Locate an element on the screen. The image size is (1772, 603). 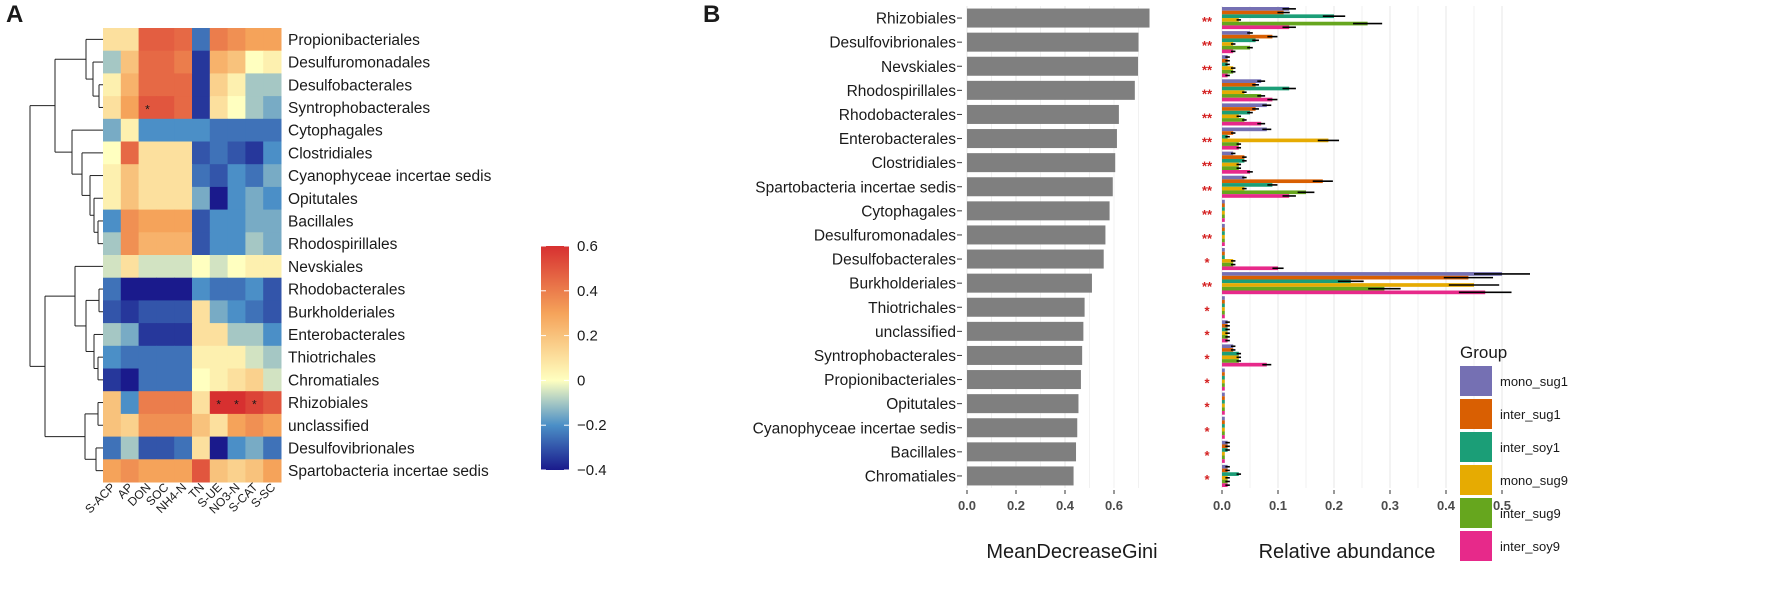
heatmap-row-label: Rhodobacterales is located at coordinates (346, 290).